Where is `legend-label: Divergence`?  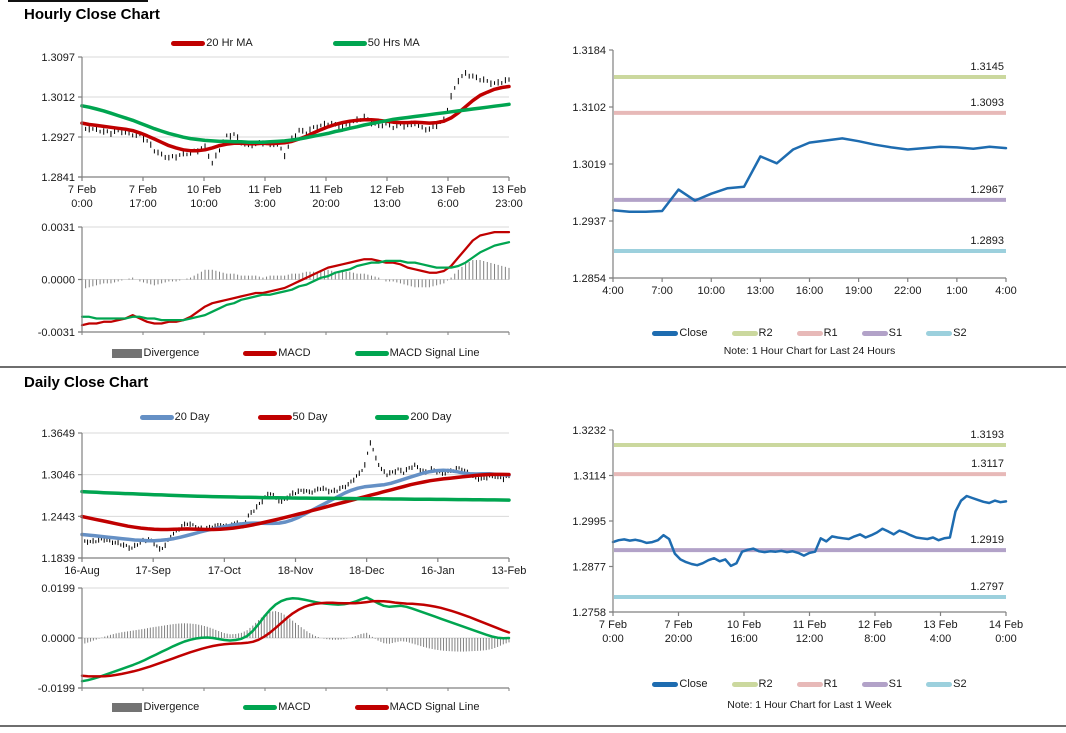 legend-label: Divergence is located at coordinates (171, 353).